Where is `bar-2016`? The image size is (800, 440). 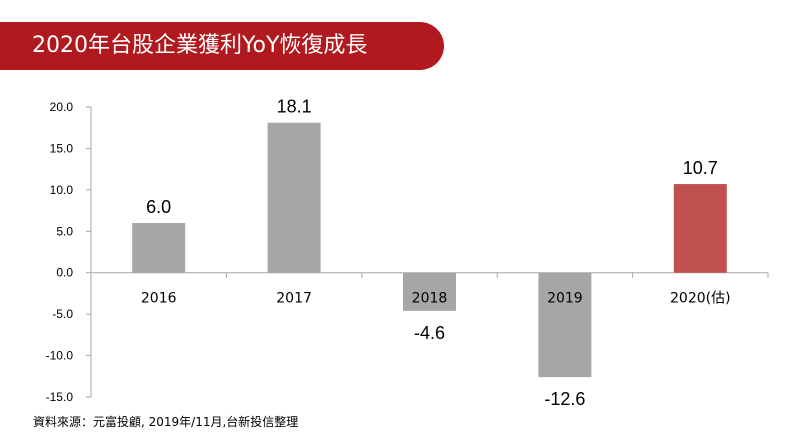 bar-2016 is located at coordinates (159, 248).